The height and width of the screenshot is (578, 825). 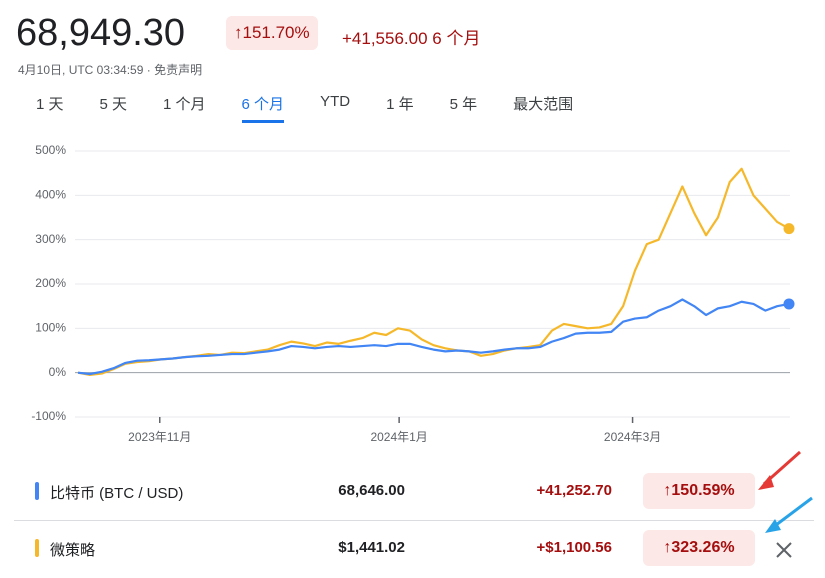 I want to click on row-percent: ↑323.26%, so click(x=699, y=548).